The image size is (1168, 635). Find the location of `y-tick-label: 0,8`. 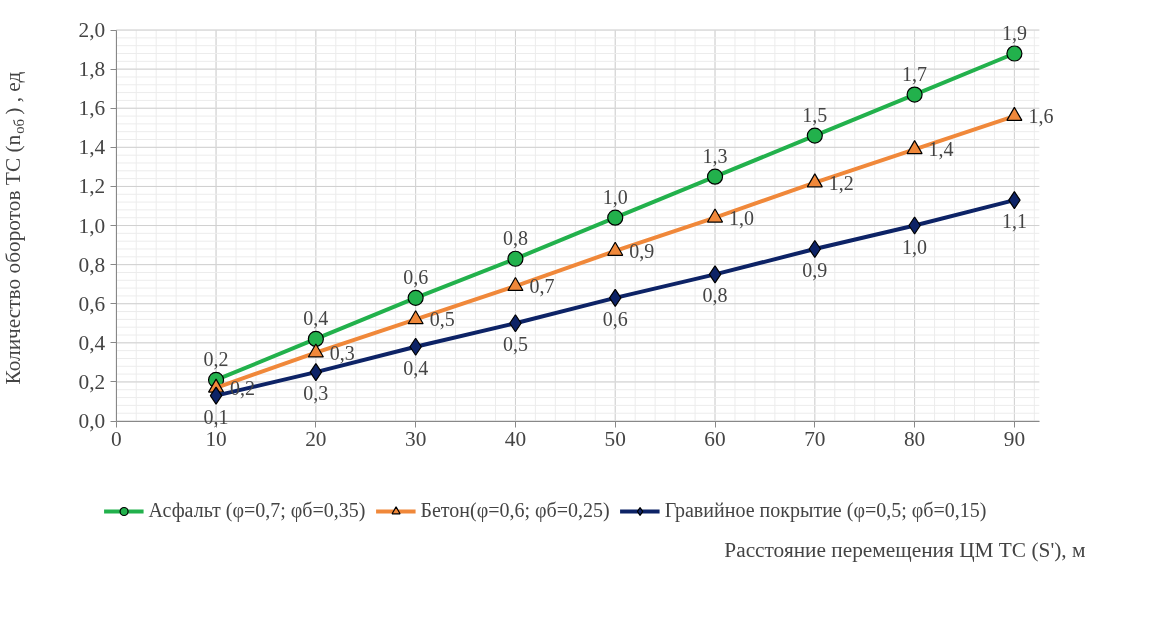

y-tick-label: 0,8 is located at coordinates (92, 264).